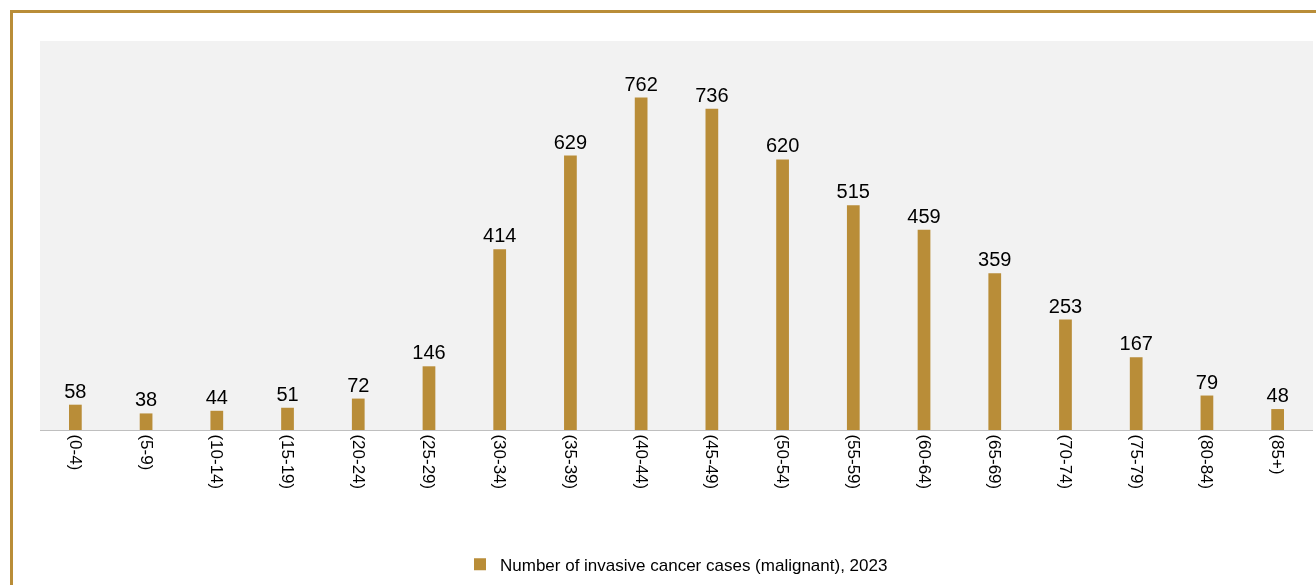 Image resolution: width=1316 pixels, height=585 pixels. What do you see at coordinates (216, 396) in the screenshot?
I see `data-label: 44` at bounding box center [216, 396].